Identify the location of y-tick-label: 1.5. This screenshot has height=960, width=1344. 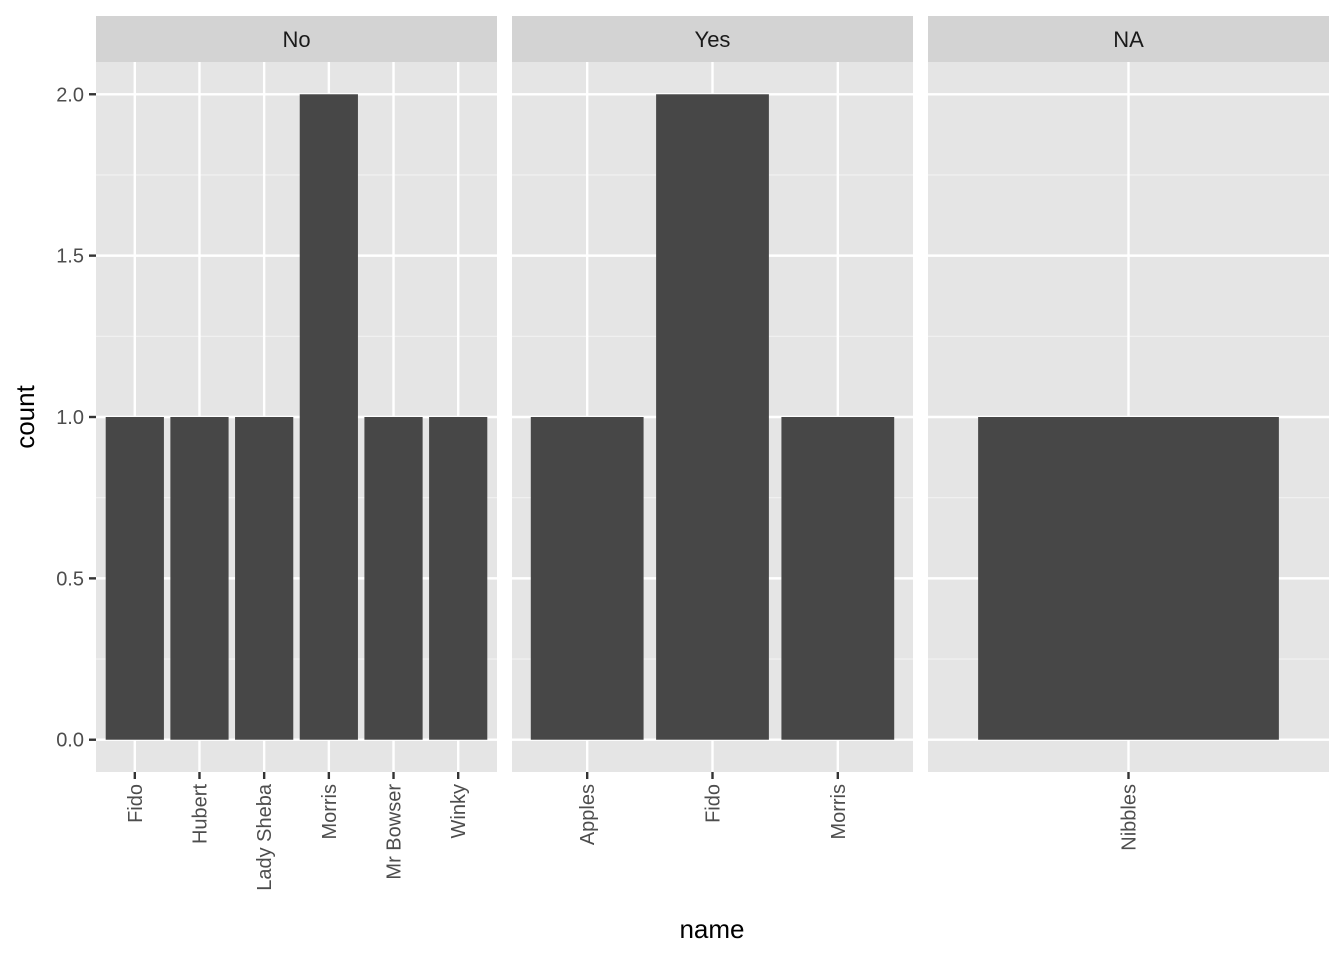
(70, 257).